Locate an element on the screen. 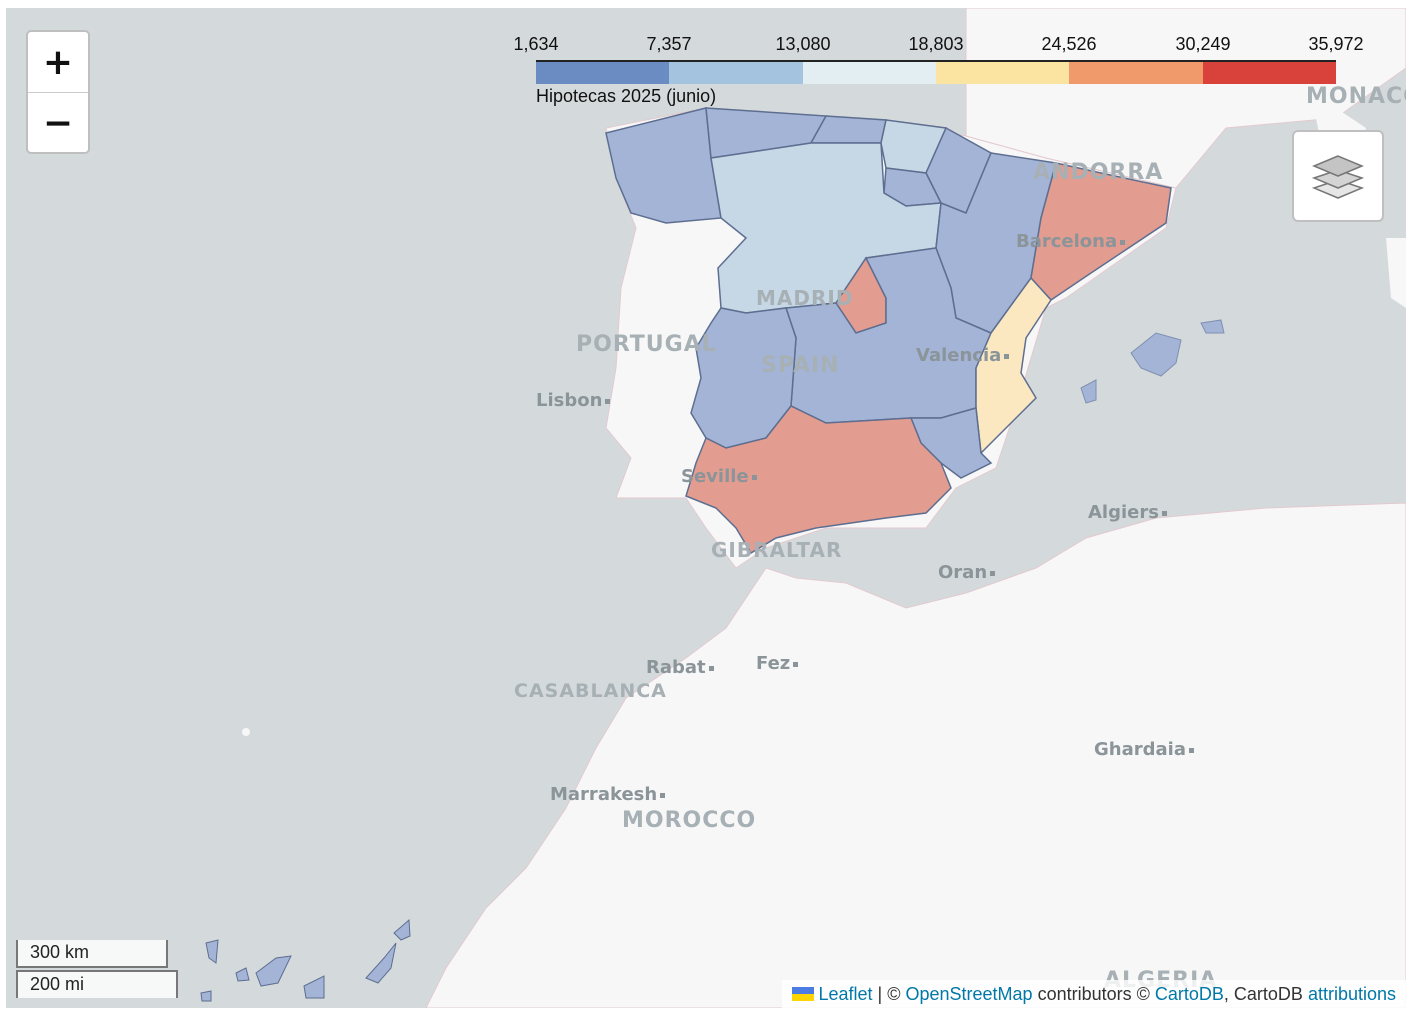 Image resolution: width=1416 pixels, height=1016 pixels. label-morocco: MOROCCO is located at coordinates (689, 820).